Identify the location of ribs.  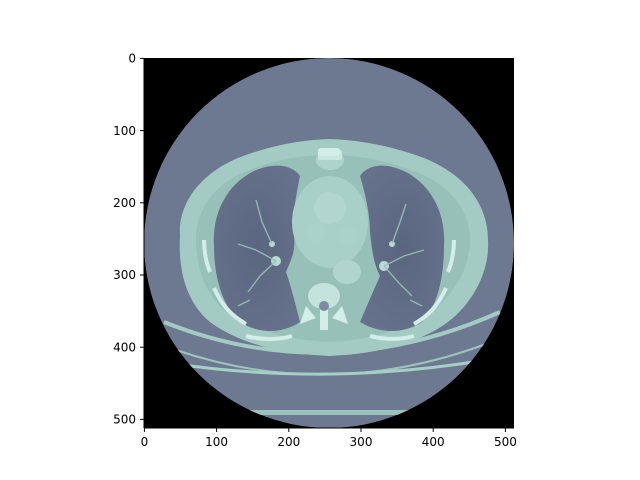
(329, 290).